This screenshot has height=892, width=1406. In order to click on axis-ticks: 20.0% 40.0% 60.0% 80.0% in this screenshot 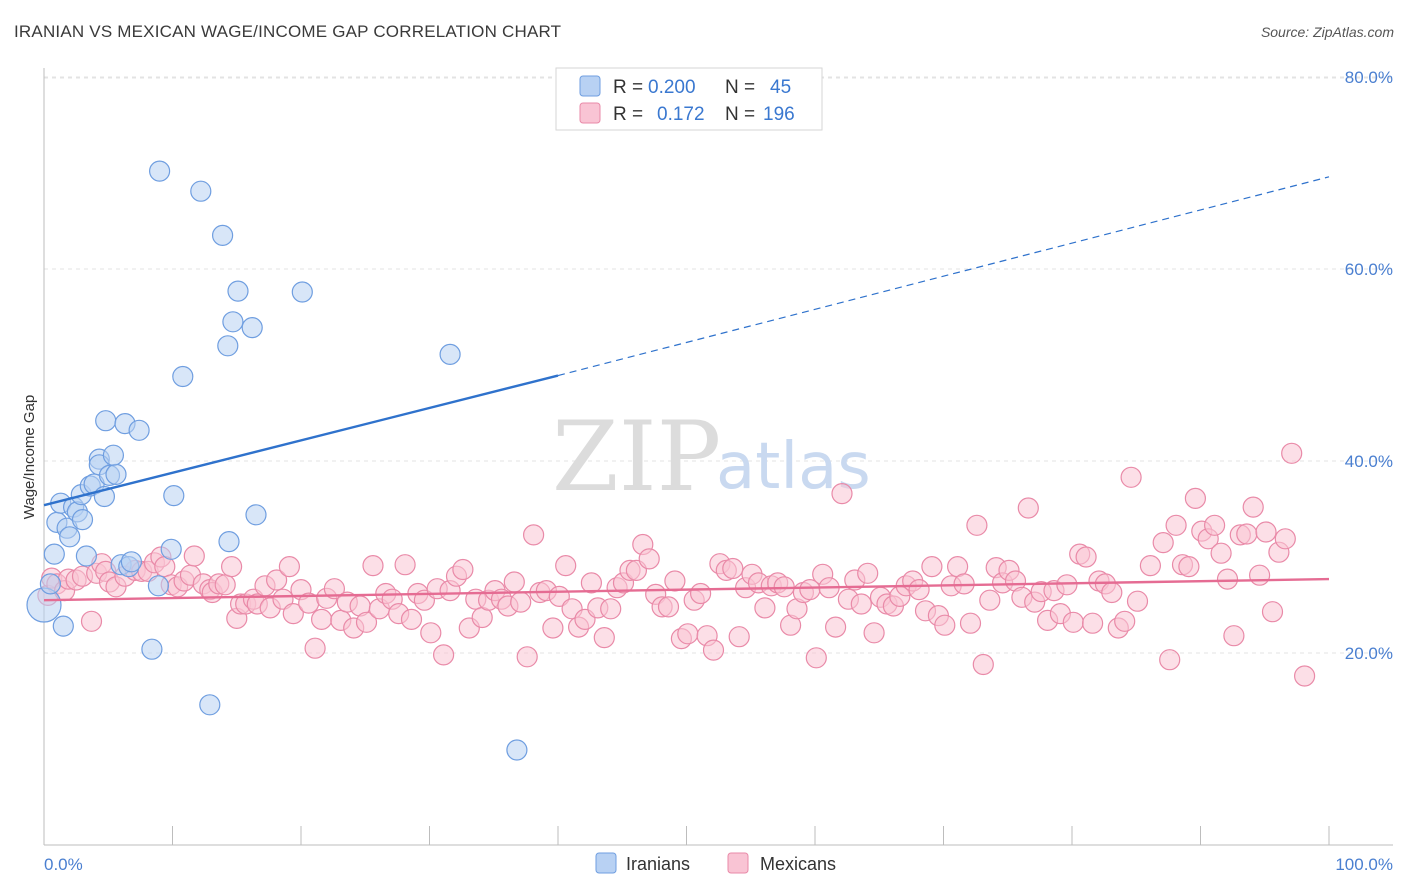, I will do `click(1369, 365)`.